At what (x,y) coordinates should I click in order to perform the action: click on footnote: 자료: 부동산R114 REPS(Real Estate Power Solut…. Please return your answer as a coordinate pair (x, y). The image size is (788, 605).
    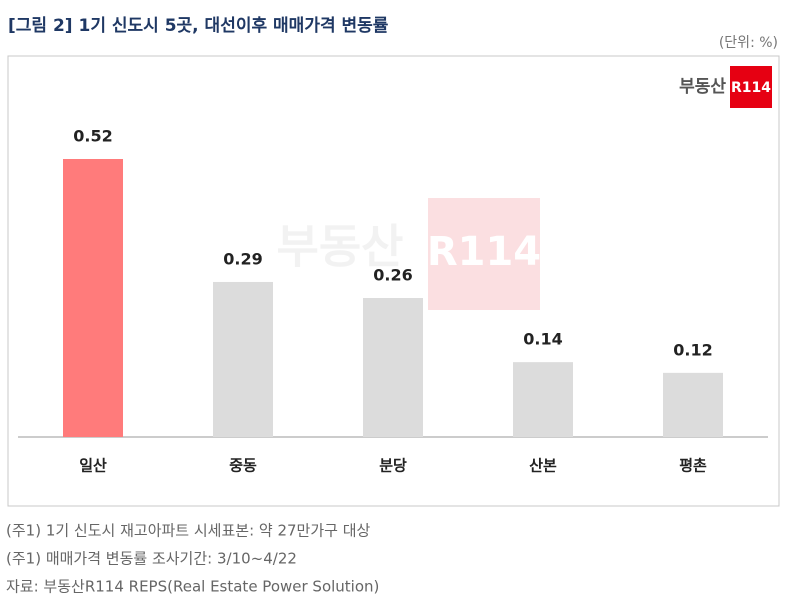
    Looking at the image, I should click on (192, 587).